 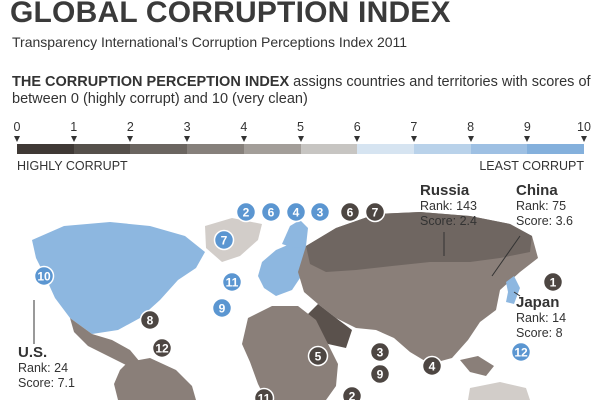 I want to click on russia-info: Russia Rank: 143 Score: 2.4, so click(x=448, y=205).